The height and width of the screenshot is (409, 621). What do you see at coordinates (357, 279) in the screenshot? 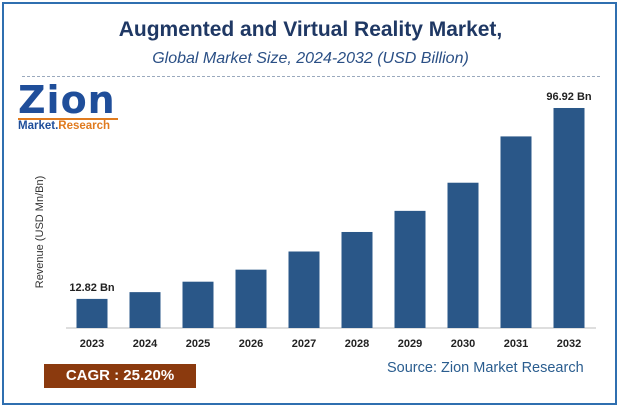
I see `bar-2028` at bounding box center [357, 279].